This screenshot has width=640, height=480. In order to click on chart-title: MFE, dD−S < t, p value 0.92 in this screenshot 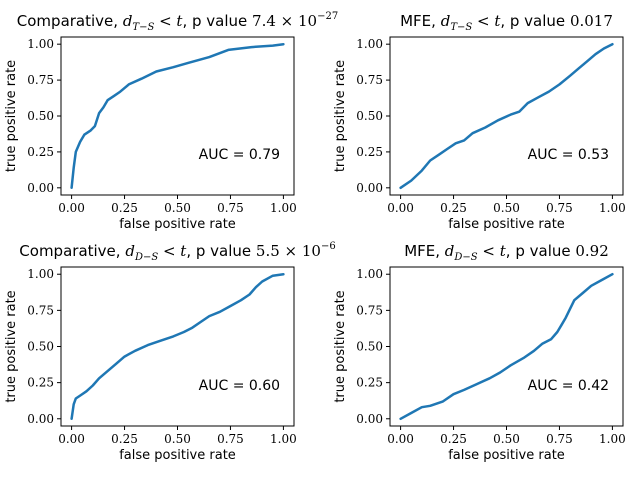, I will do `click(506, 252)`.